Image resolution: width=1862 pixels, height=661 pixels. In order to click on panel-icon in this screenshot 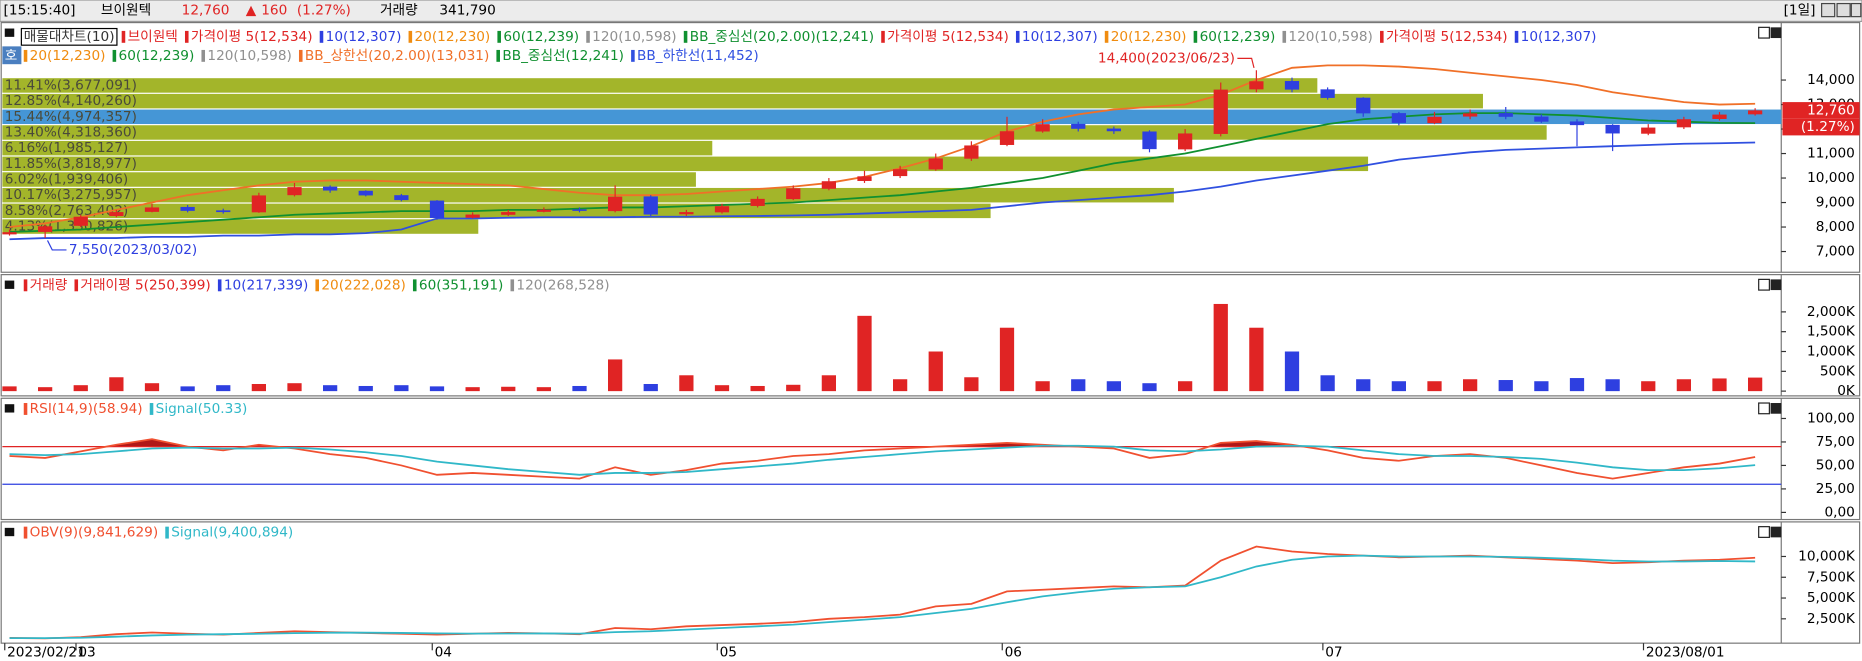, I will do `click(9, 284)`.